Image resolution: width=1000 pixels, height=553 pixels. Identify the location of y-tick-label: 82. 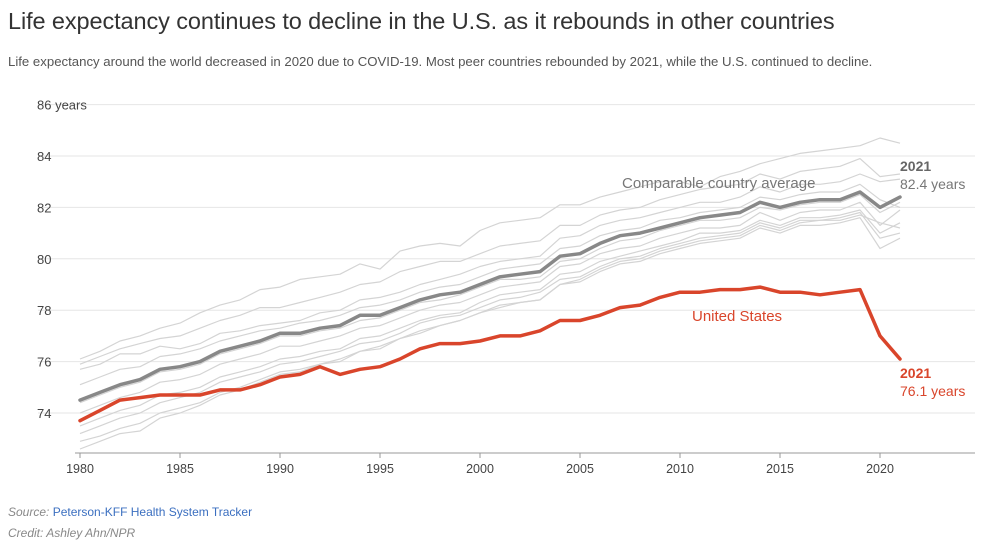
(44, 207).